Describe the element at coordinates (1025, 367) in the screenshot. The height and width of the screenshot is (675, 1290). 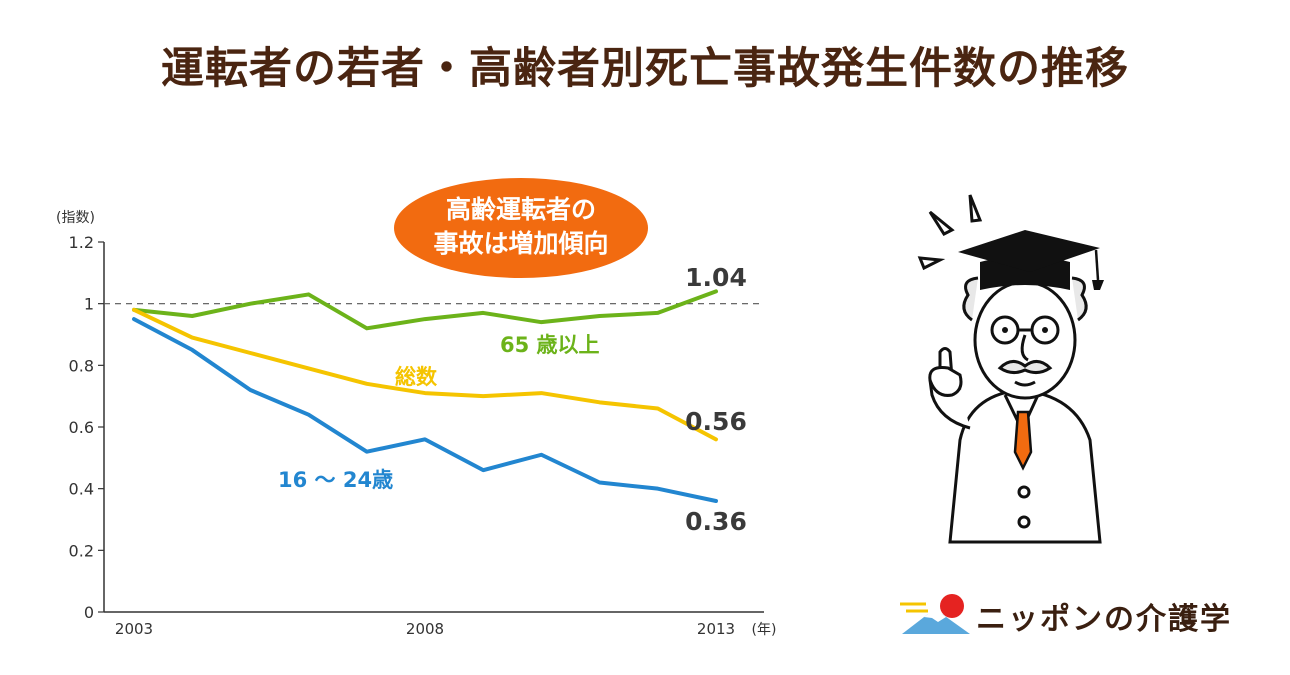
I see `moustache-icon` at that location.